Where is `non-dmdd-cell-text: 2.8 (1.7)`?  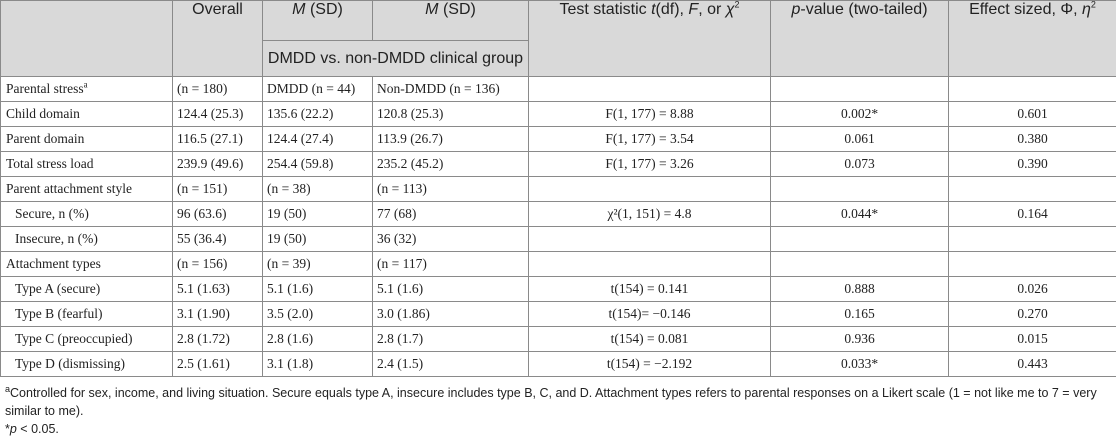 non-dmdd-cell-text: 2.8 (1.7) is located at coordinates (400, 338).